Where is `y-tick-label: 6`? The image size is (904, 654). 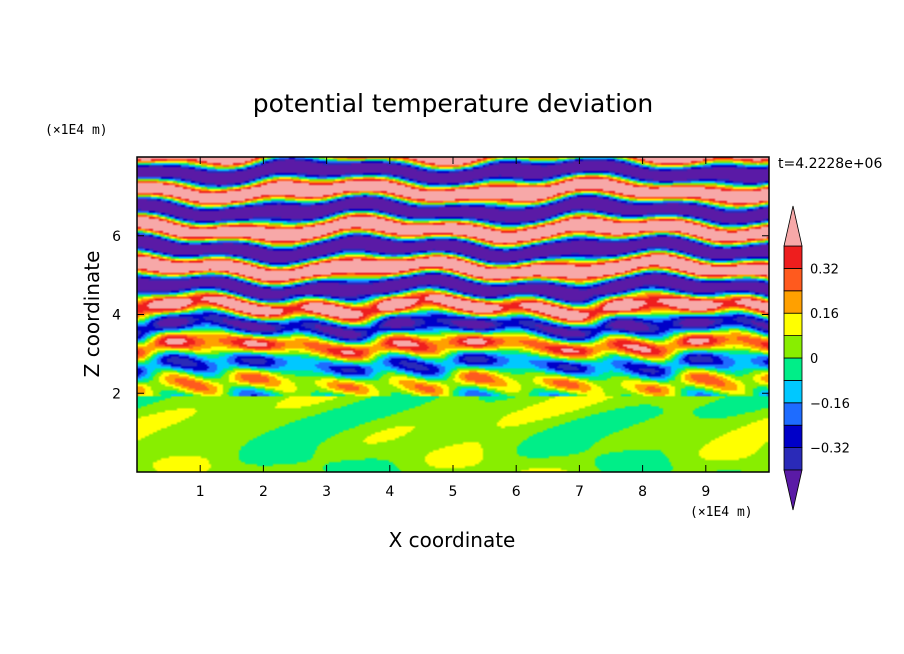
y-tick-label: 6 is located at coordinates (116, 237).